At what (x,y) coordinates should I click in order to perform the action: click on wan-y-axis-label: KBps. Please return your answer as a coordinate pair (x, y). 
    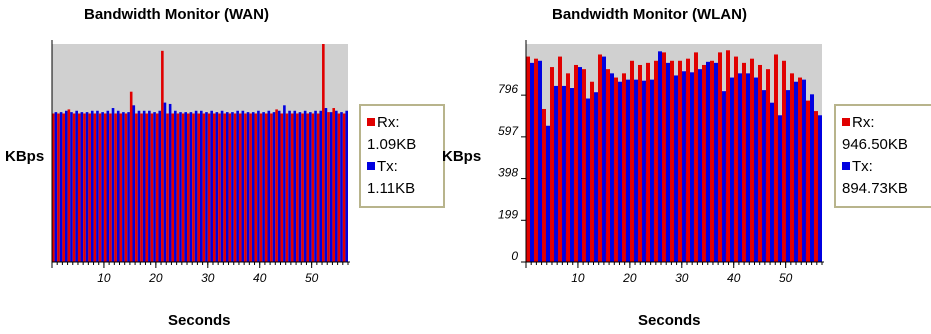
    Looking at the image, I should click on (25, 156).